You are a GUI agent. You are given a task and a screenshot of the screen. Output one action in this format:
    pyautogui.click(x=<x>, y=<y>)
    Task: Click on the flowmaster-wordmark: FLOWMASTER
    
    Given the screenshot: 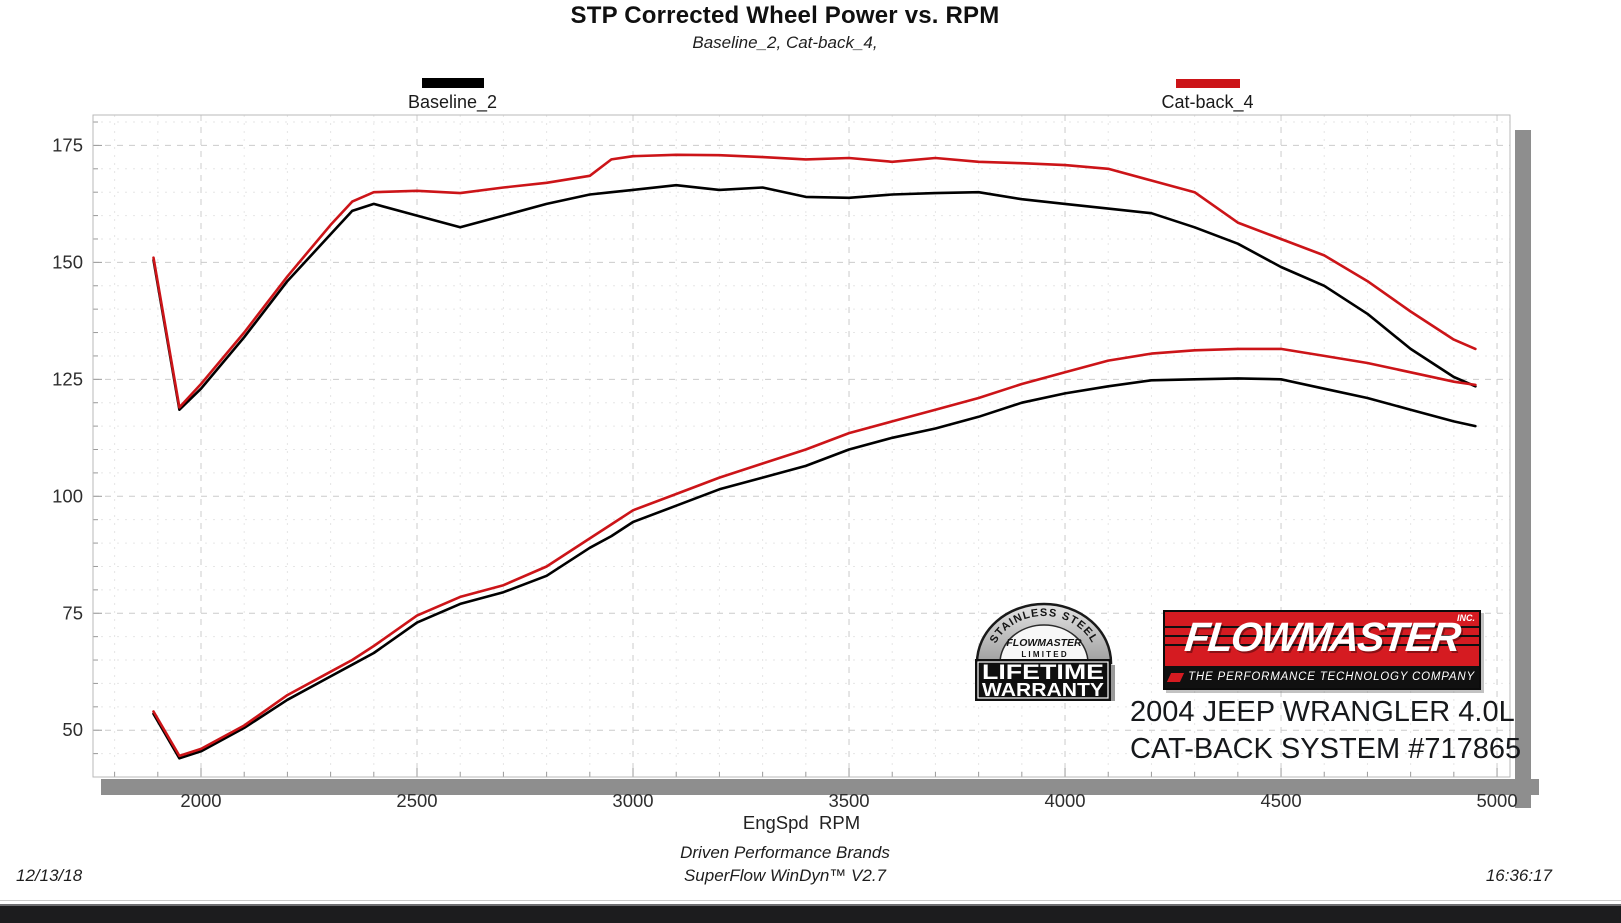 What is the action you would take?
    pyautogui.click(x=1322, y=637)
    